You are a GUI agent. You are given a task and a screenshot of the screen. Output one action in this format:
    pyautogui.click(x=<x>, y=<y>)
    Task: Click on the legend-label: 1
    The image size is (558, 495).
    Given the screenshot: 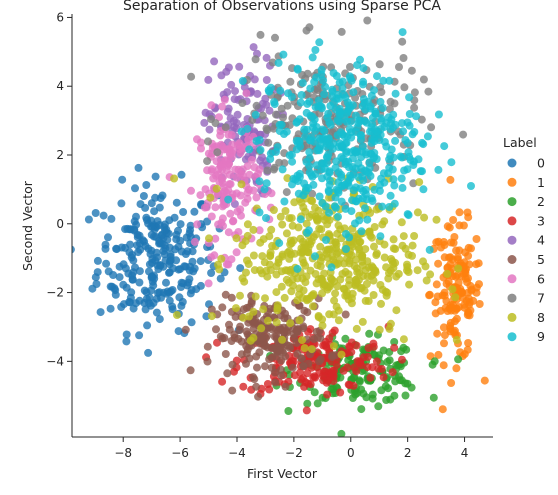 What is the action you would take?
    pyautogui.click(x=541, y=182)
    